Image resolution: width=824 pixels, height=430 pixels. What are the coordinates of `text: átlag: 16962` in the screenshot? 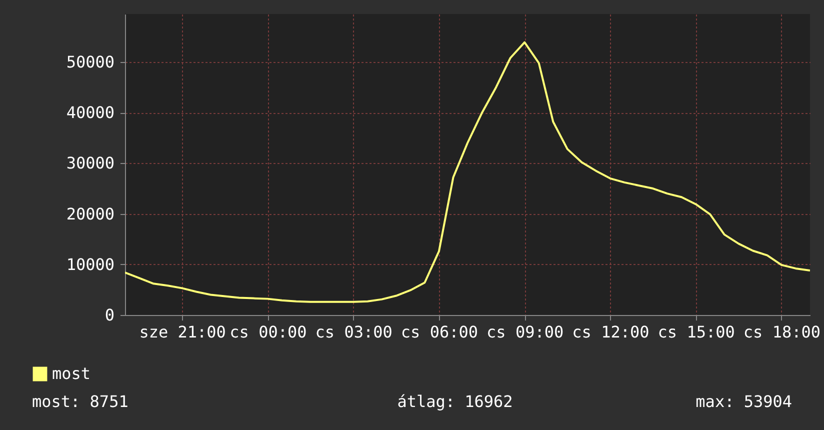 It's located at (455, 401).